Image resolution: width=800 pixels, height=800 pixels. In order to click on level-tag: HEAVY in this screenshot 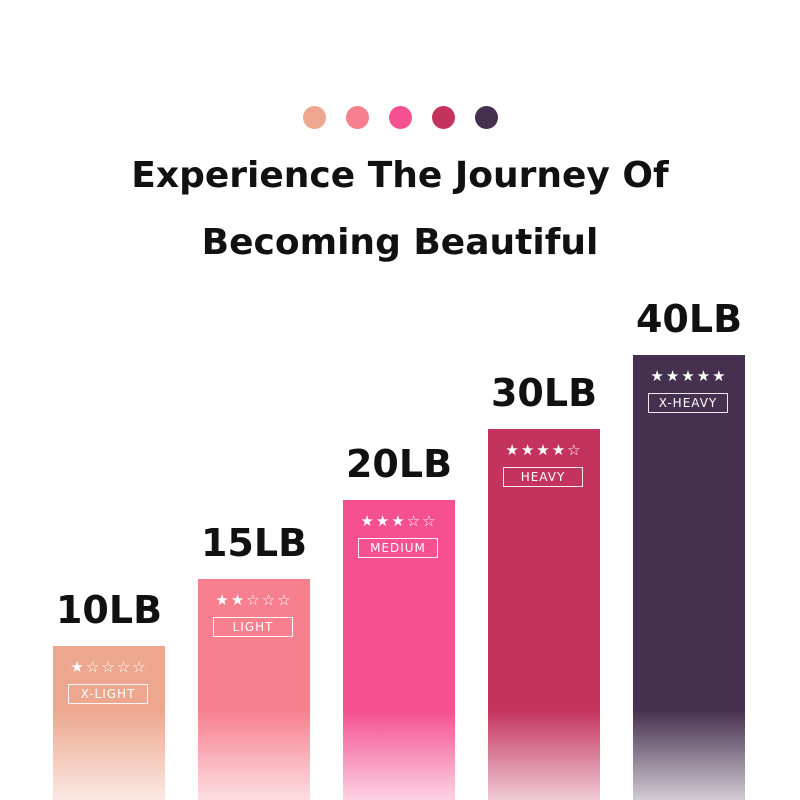, I will do `click(543, 477)`.